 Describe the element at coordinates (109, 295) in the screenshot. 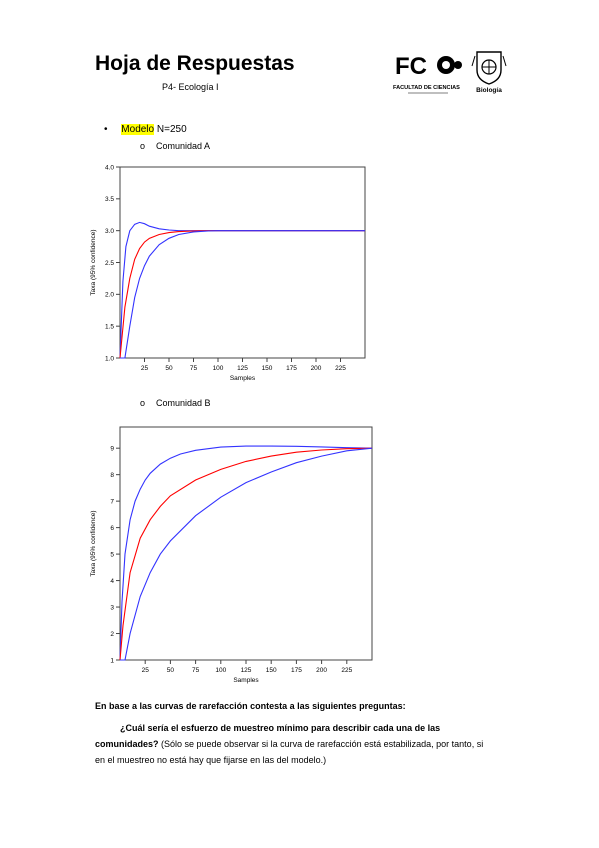

I see `y-tick-label: 2.0` at that location.